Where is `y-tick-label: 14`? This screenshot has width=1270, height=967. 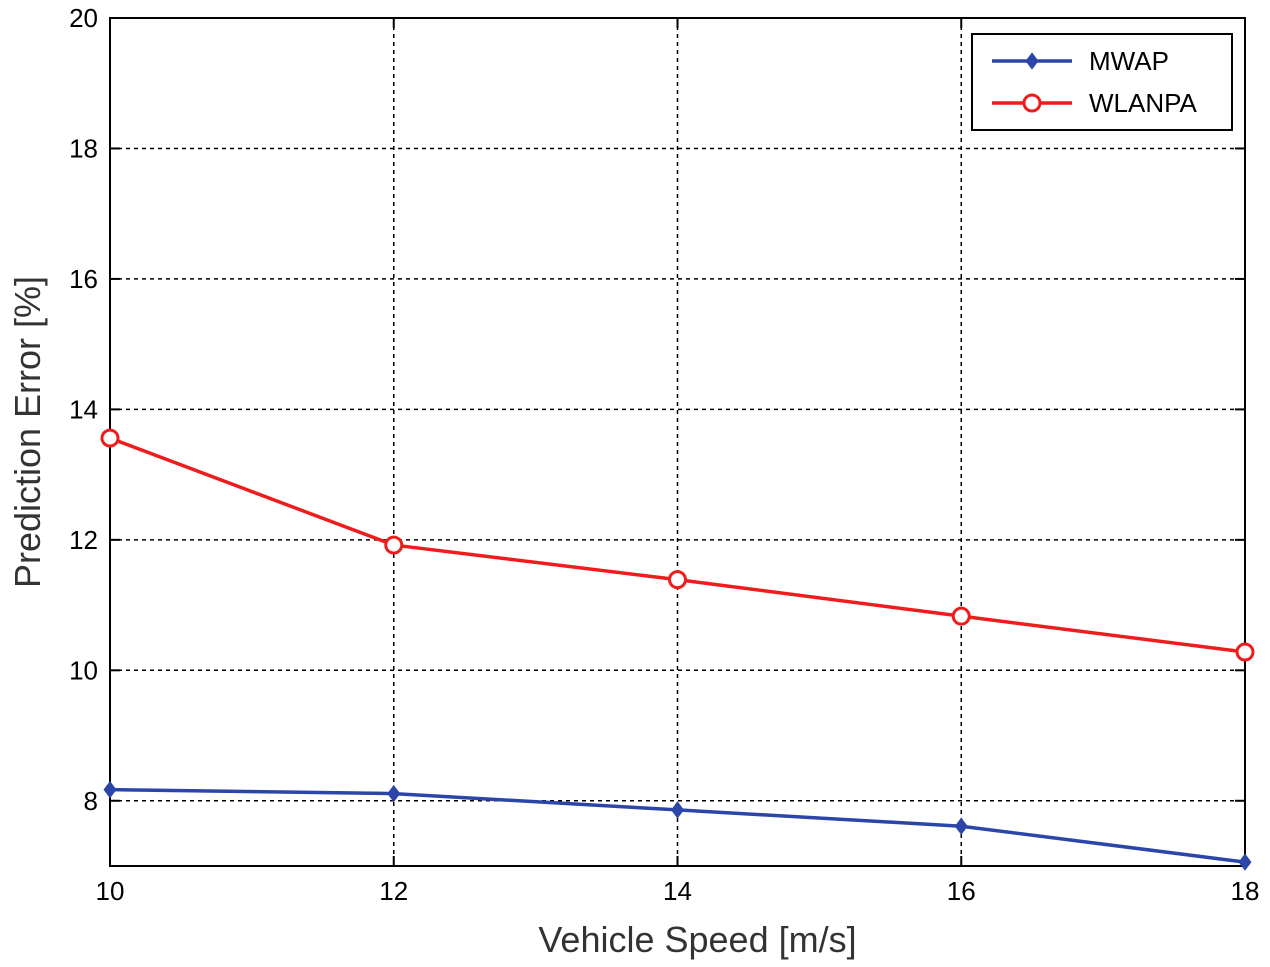
y-tick-label: 14 is located at coordinates (83, 409).